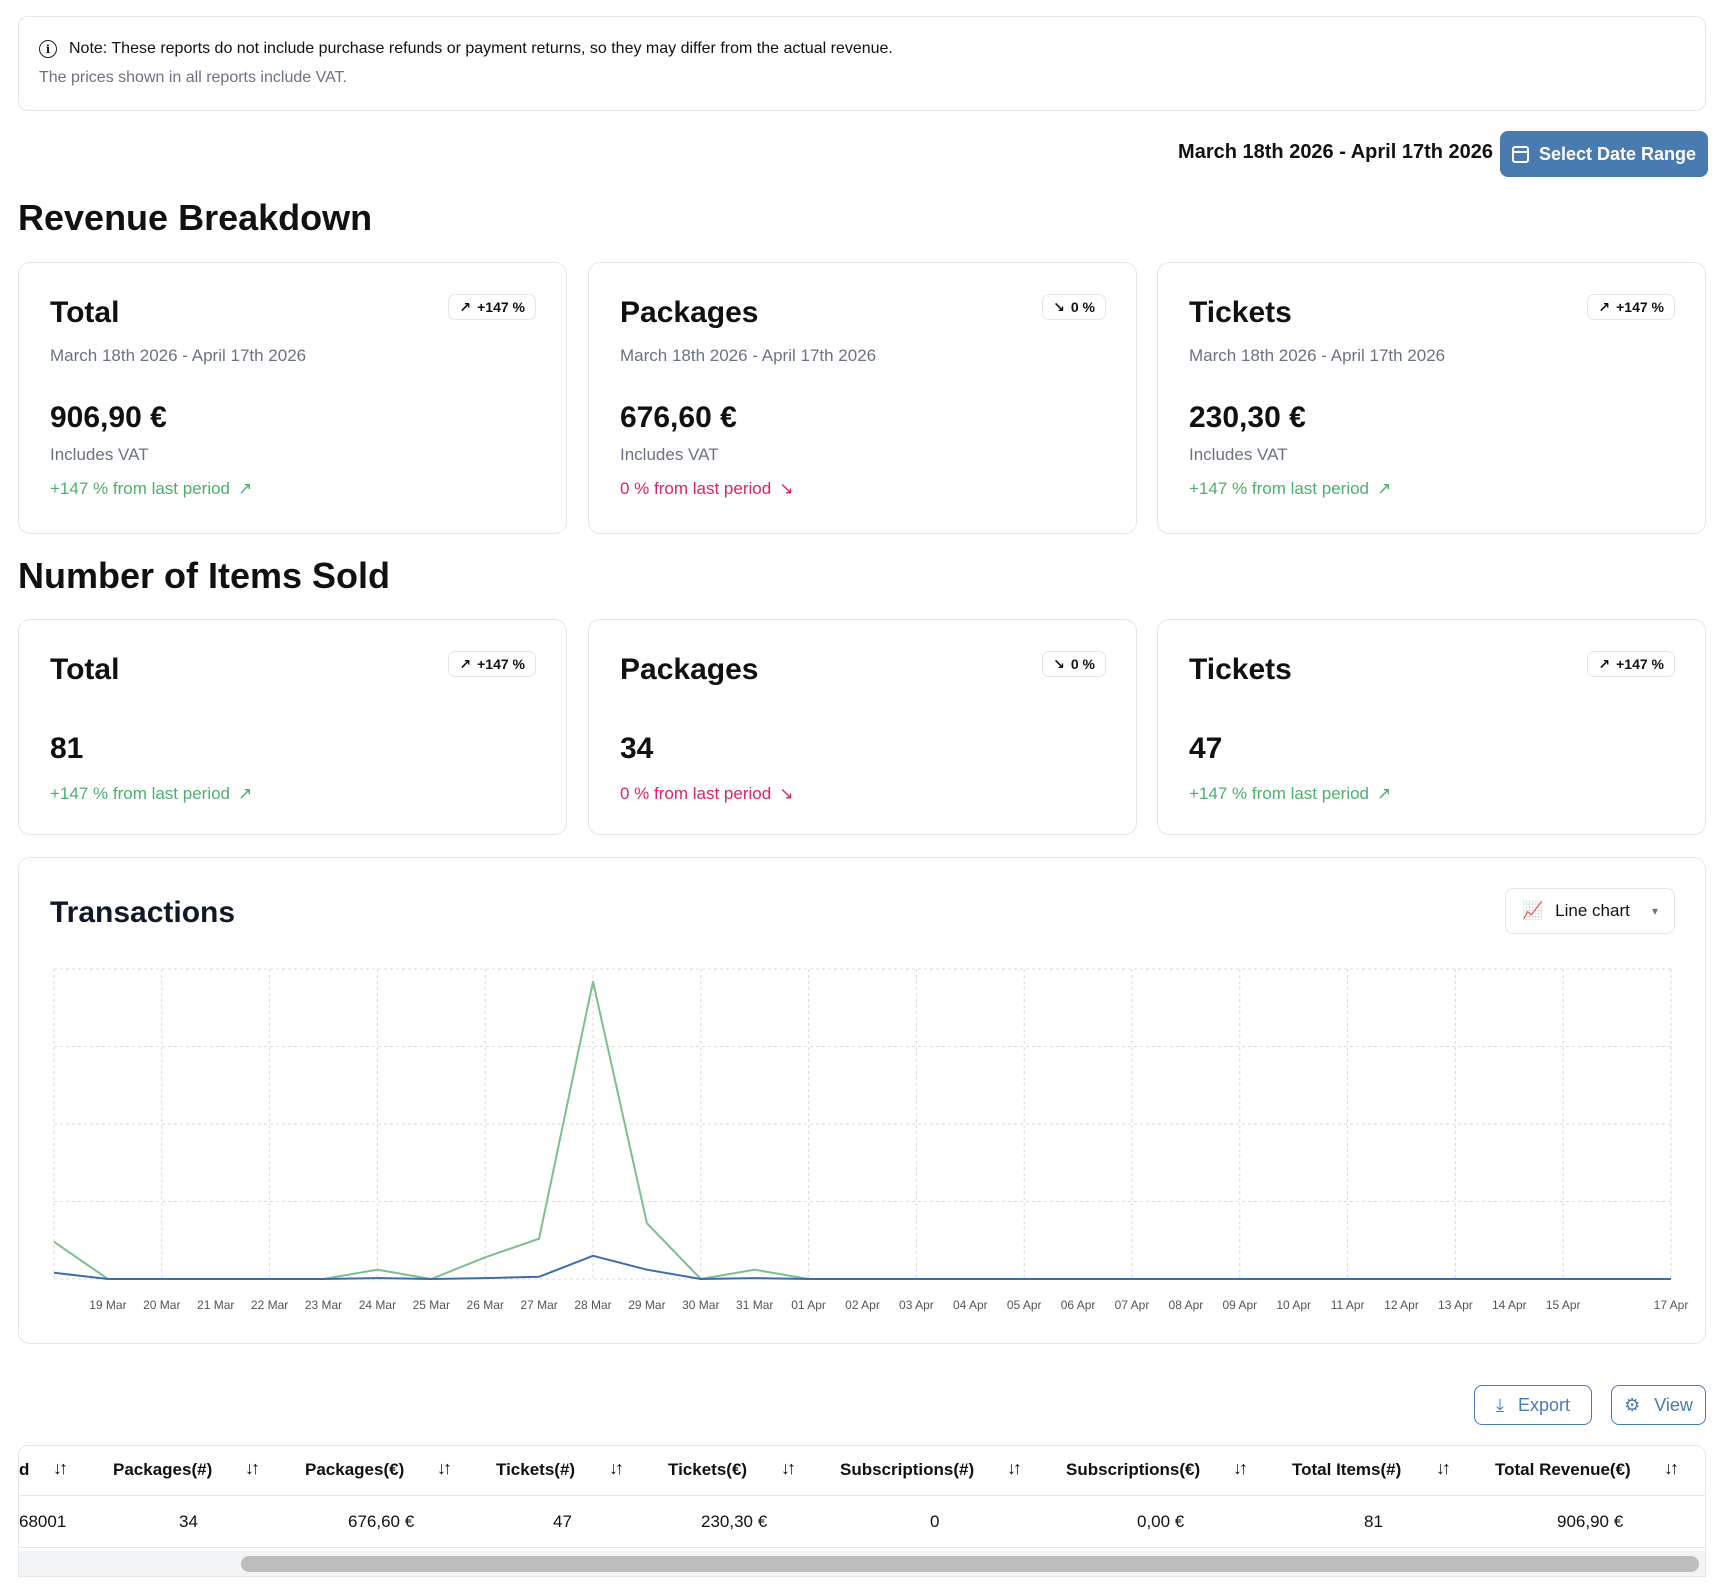 This screenshot has height=1588, width=1720. What do you see at coordinates (1658, 1405) in the screenshot?
I see `view-button: ⚙ View` at bounding box center [1658, 1405].